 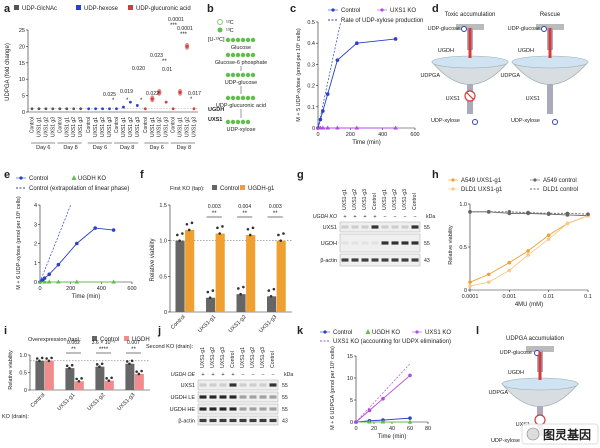 What do you see at coordinates (272, 375) in the screenshot?
I see `panel-j-sign: −` at bounding box center [272, 375].